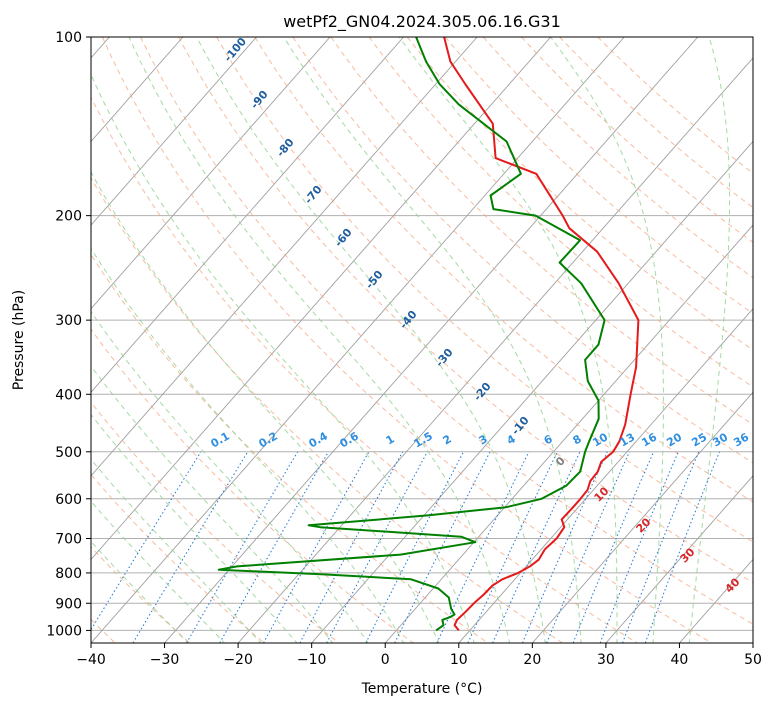  I want to click on x-tick-label: 50, so click(753, 660).